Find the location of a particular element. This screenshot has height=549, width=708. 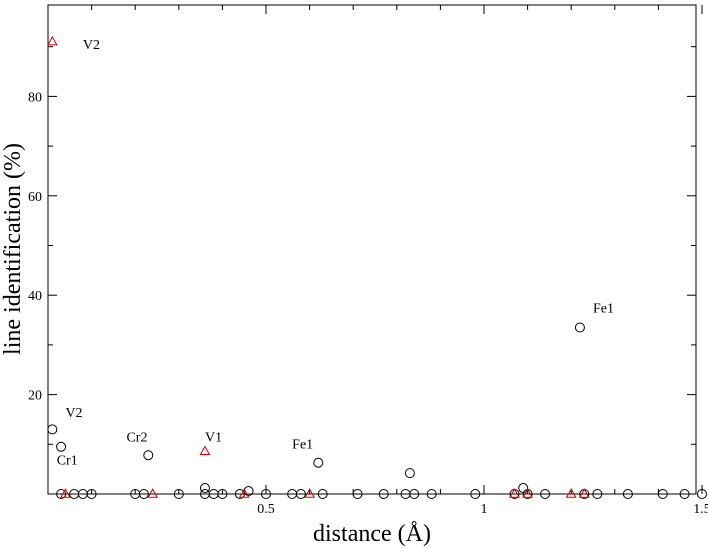

y-tick-label: 60 is located at coordinates (35, 197).